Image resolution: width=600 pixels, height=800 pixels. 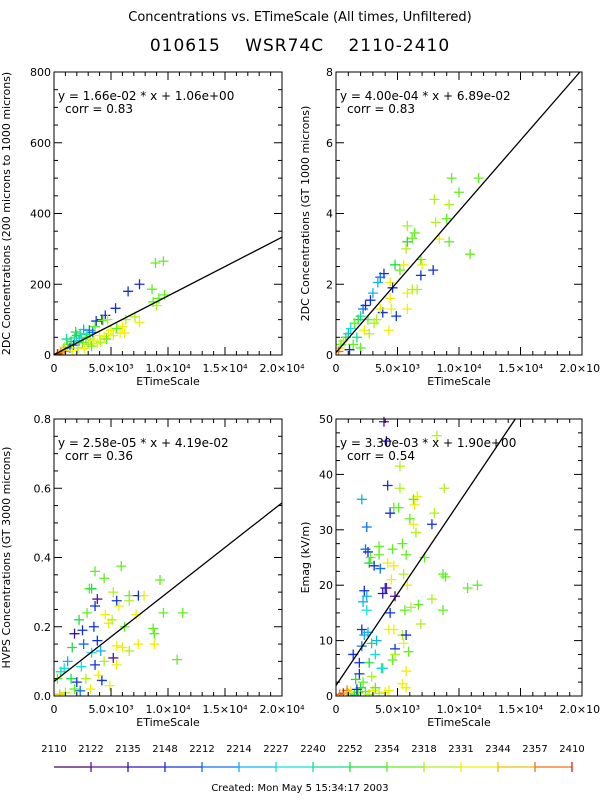 I want to click on colorbar-label: 2110, so click(x=53, y=749).